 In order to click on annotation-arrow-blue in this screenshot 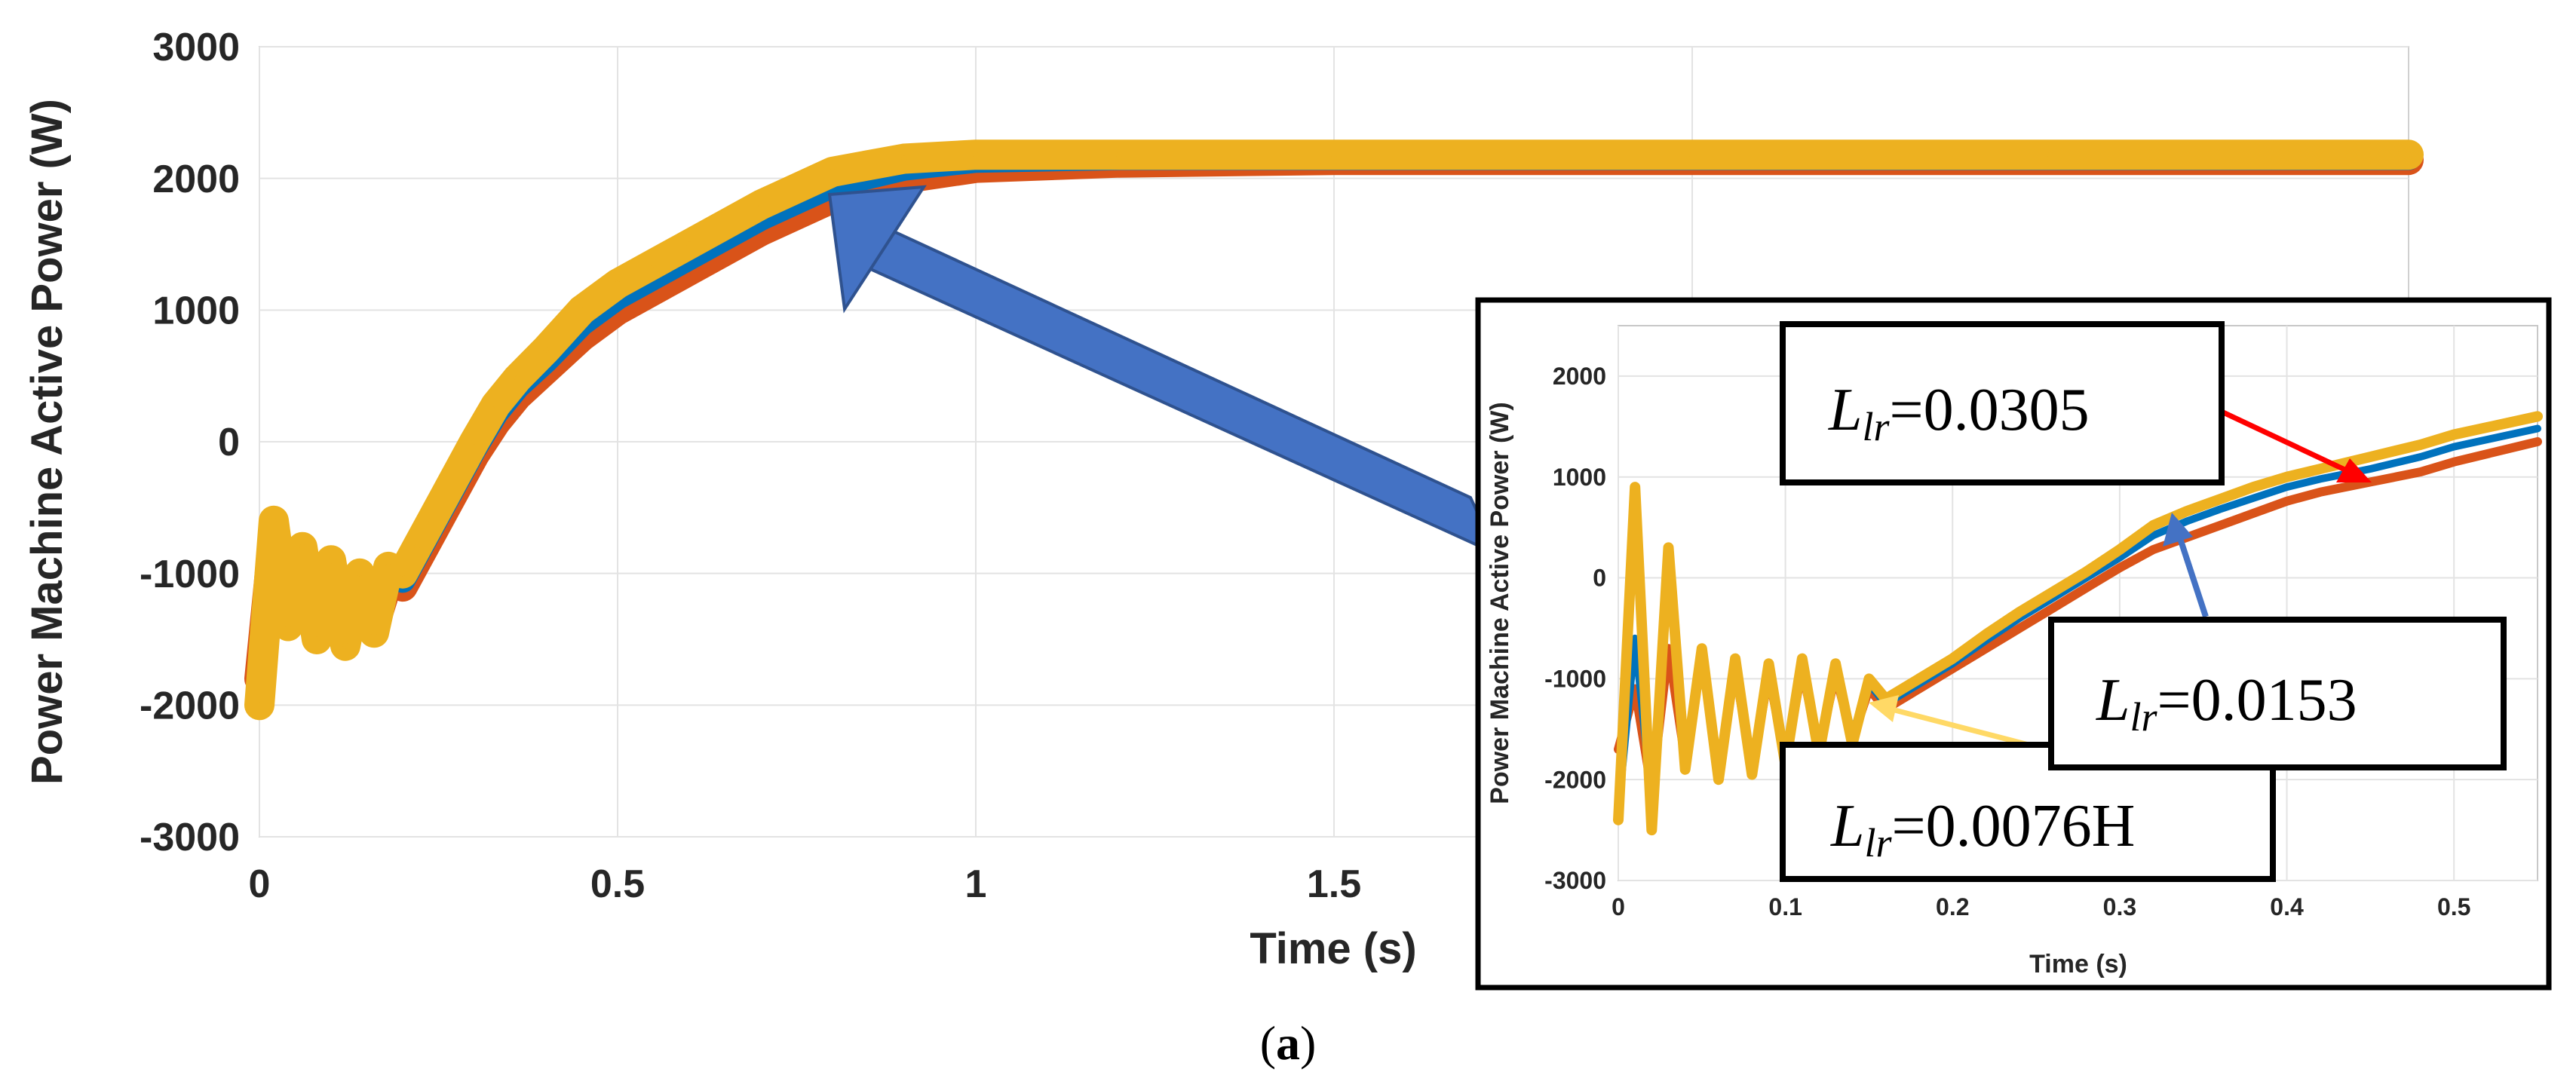, I will do `click(2186, 565)`.